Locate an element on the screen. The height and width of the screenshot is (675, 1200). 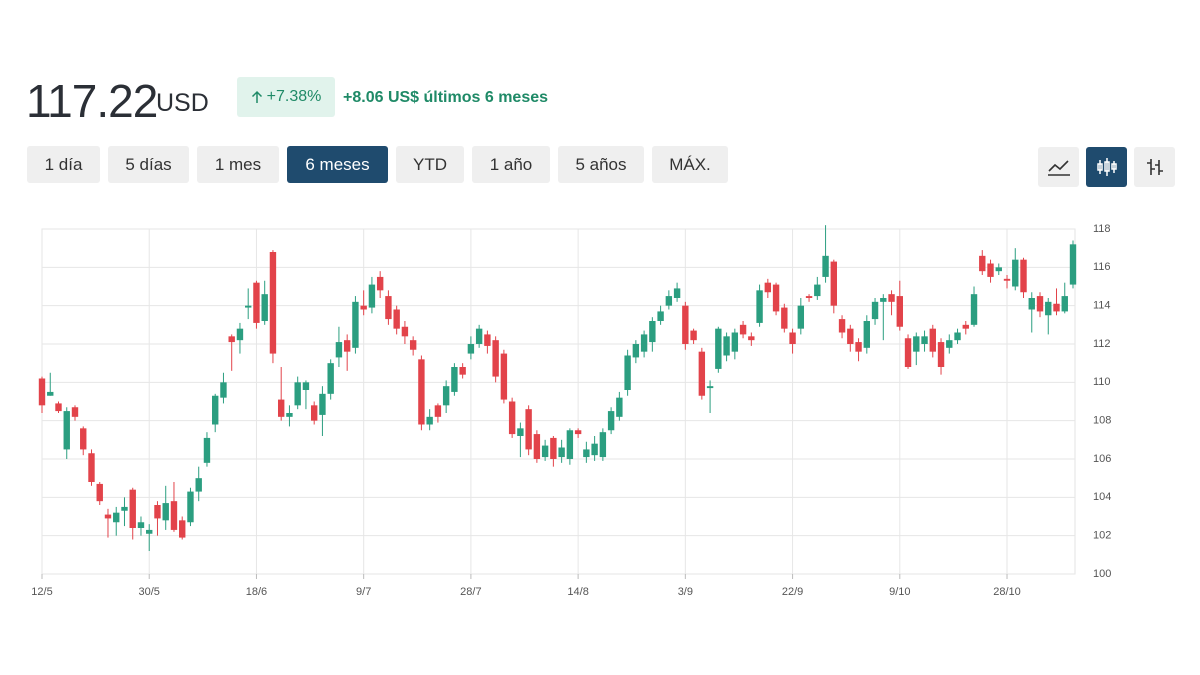
range-button: 6 meses is located at coordinates (337, 164).